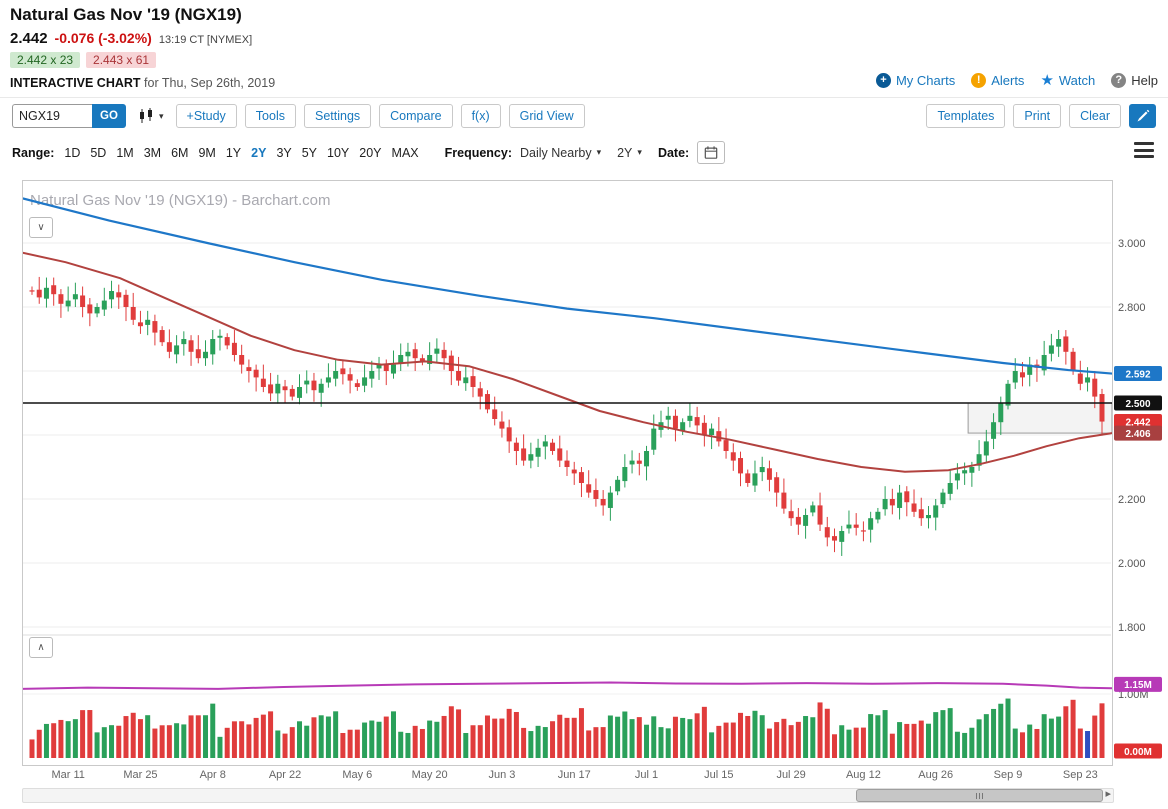 This screenshot has height=809, width=1168. Describe the element at coordinates (1132, 564) in the screenshot. I see `svg-text: 2.000` at that location.